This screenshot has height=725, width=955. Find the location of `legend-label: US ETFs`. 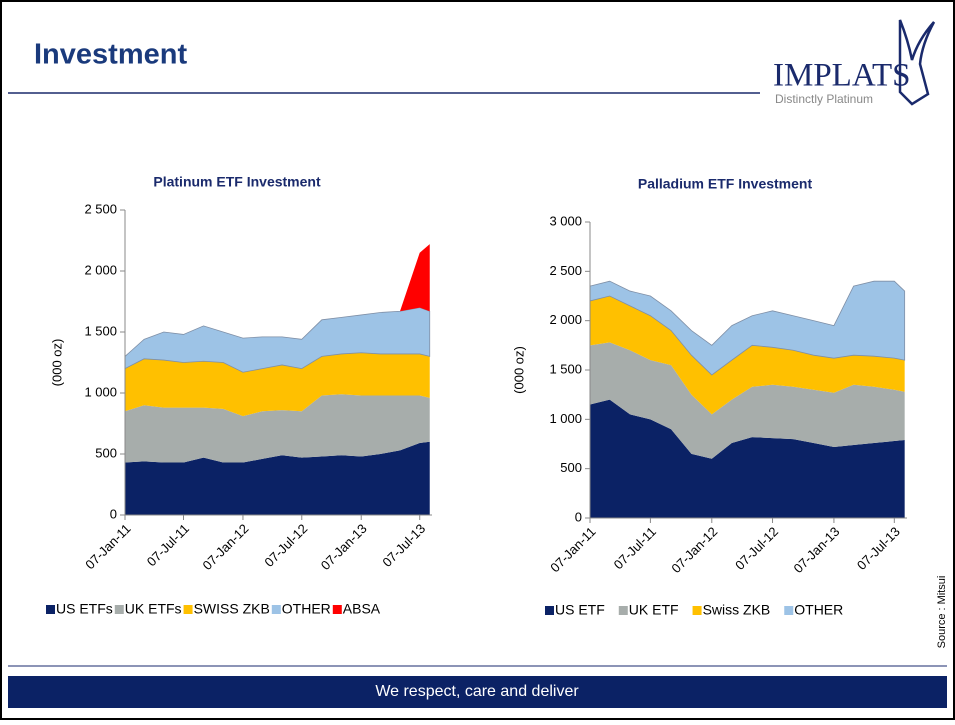

legend-label: US ETFs is located at coordinates (84, 609).